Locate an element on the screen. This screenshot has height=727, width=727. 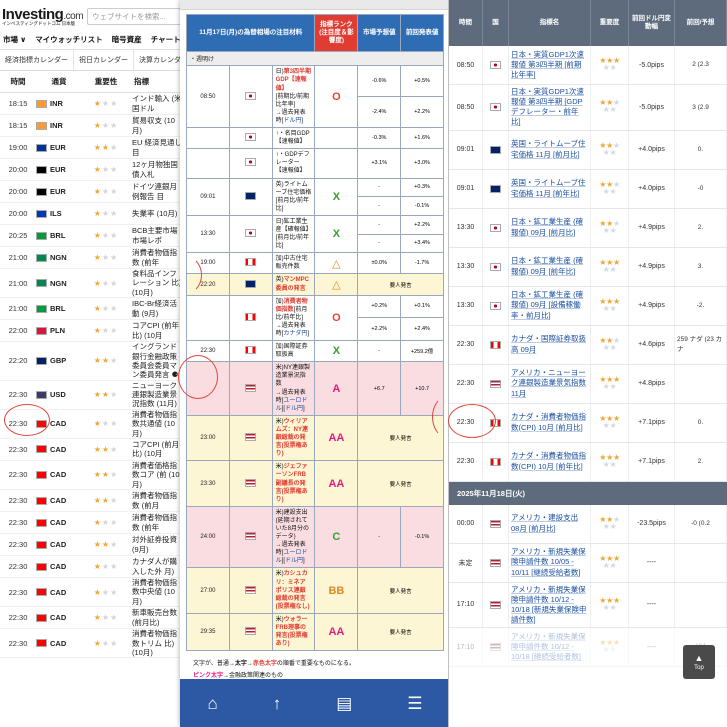
fx-table-row: 09:01 英)ライトムーブ住宅価格 [前月比/前年比] X - +0.3% is located at coordinates (315, 196).